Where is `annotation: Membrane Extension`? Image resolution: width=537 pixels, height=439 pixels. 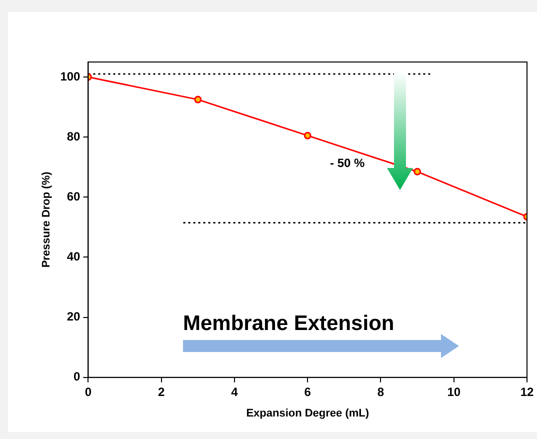
annotation: Membrane Extension is located at coordinates (288, 324).